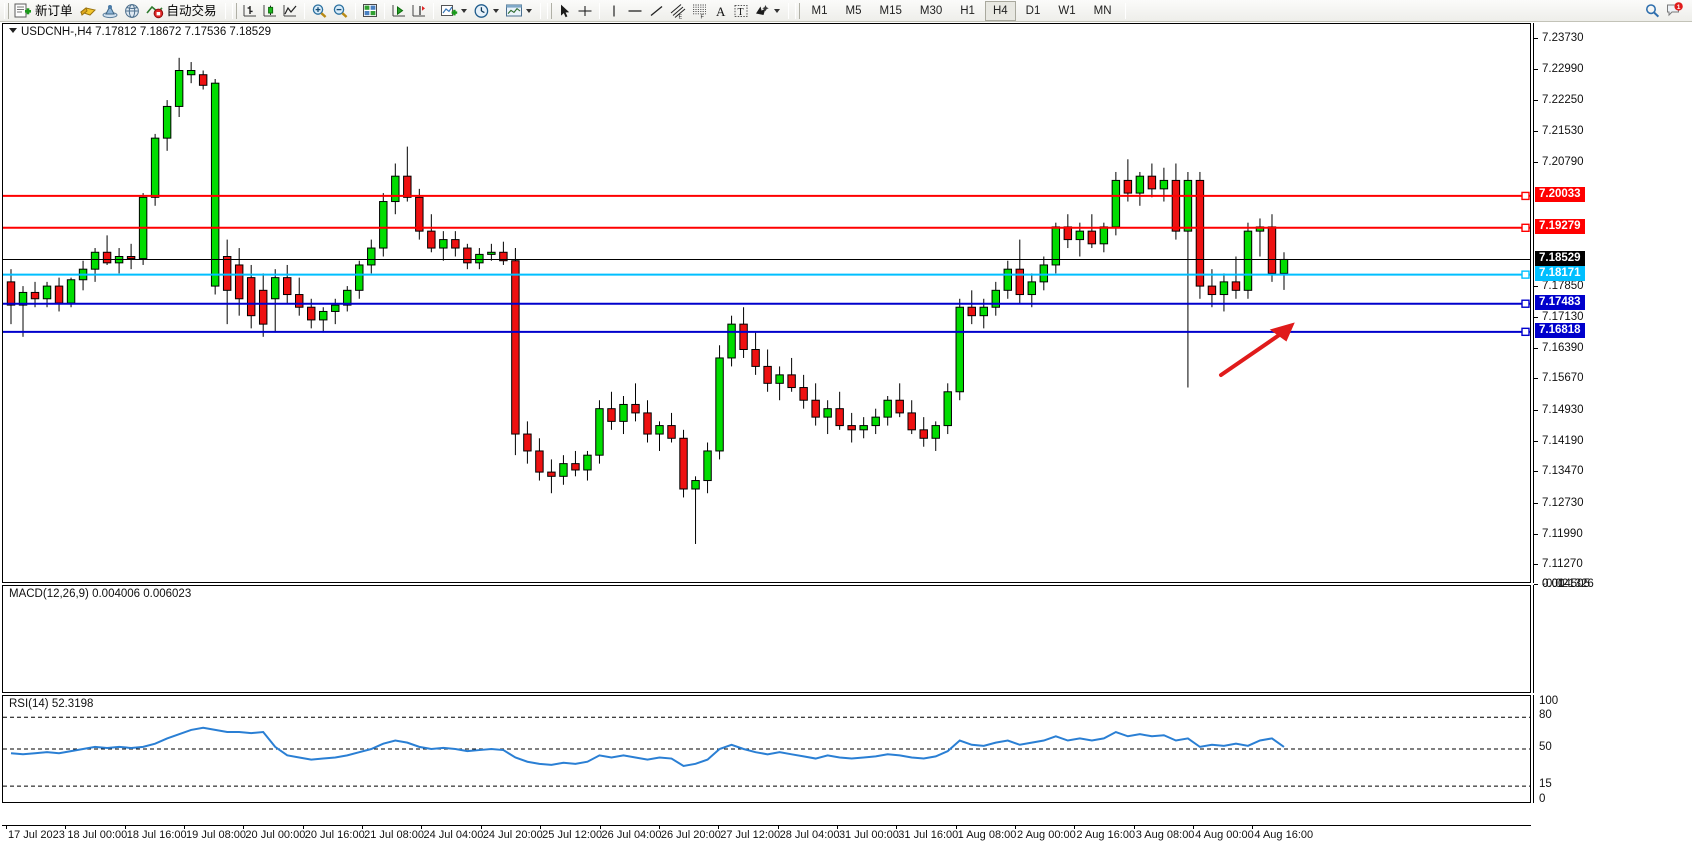  I want to click on red-arrow-pointing-up-right, so click(1257, 349).